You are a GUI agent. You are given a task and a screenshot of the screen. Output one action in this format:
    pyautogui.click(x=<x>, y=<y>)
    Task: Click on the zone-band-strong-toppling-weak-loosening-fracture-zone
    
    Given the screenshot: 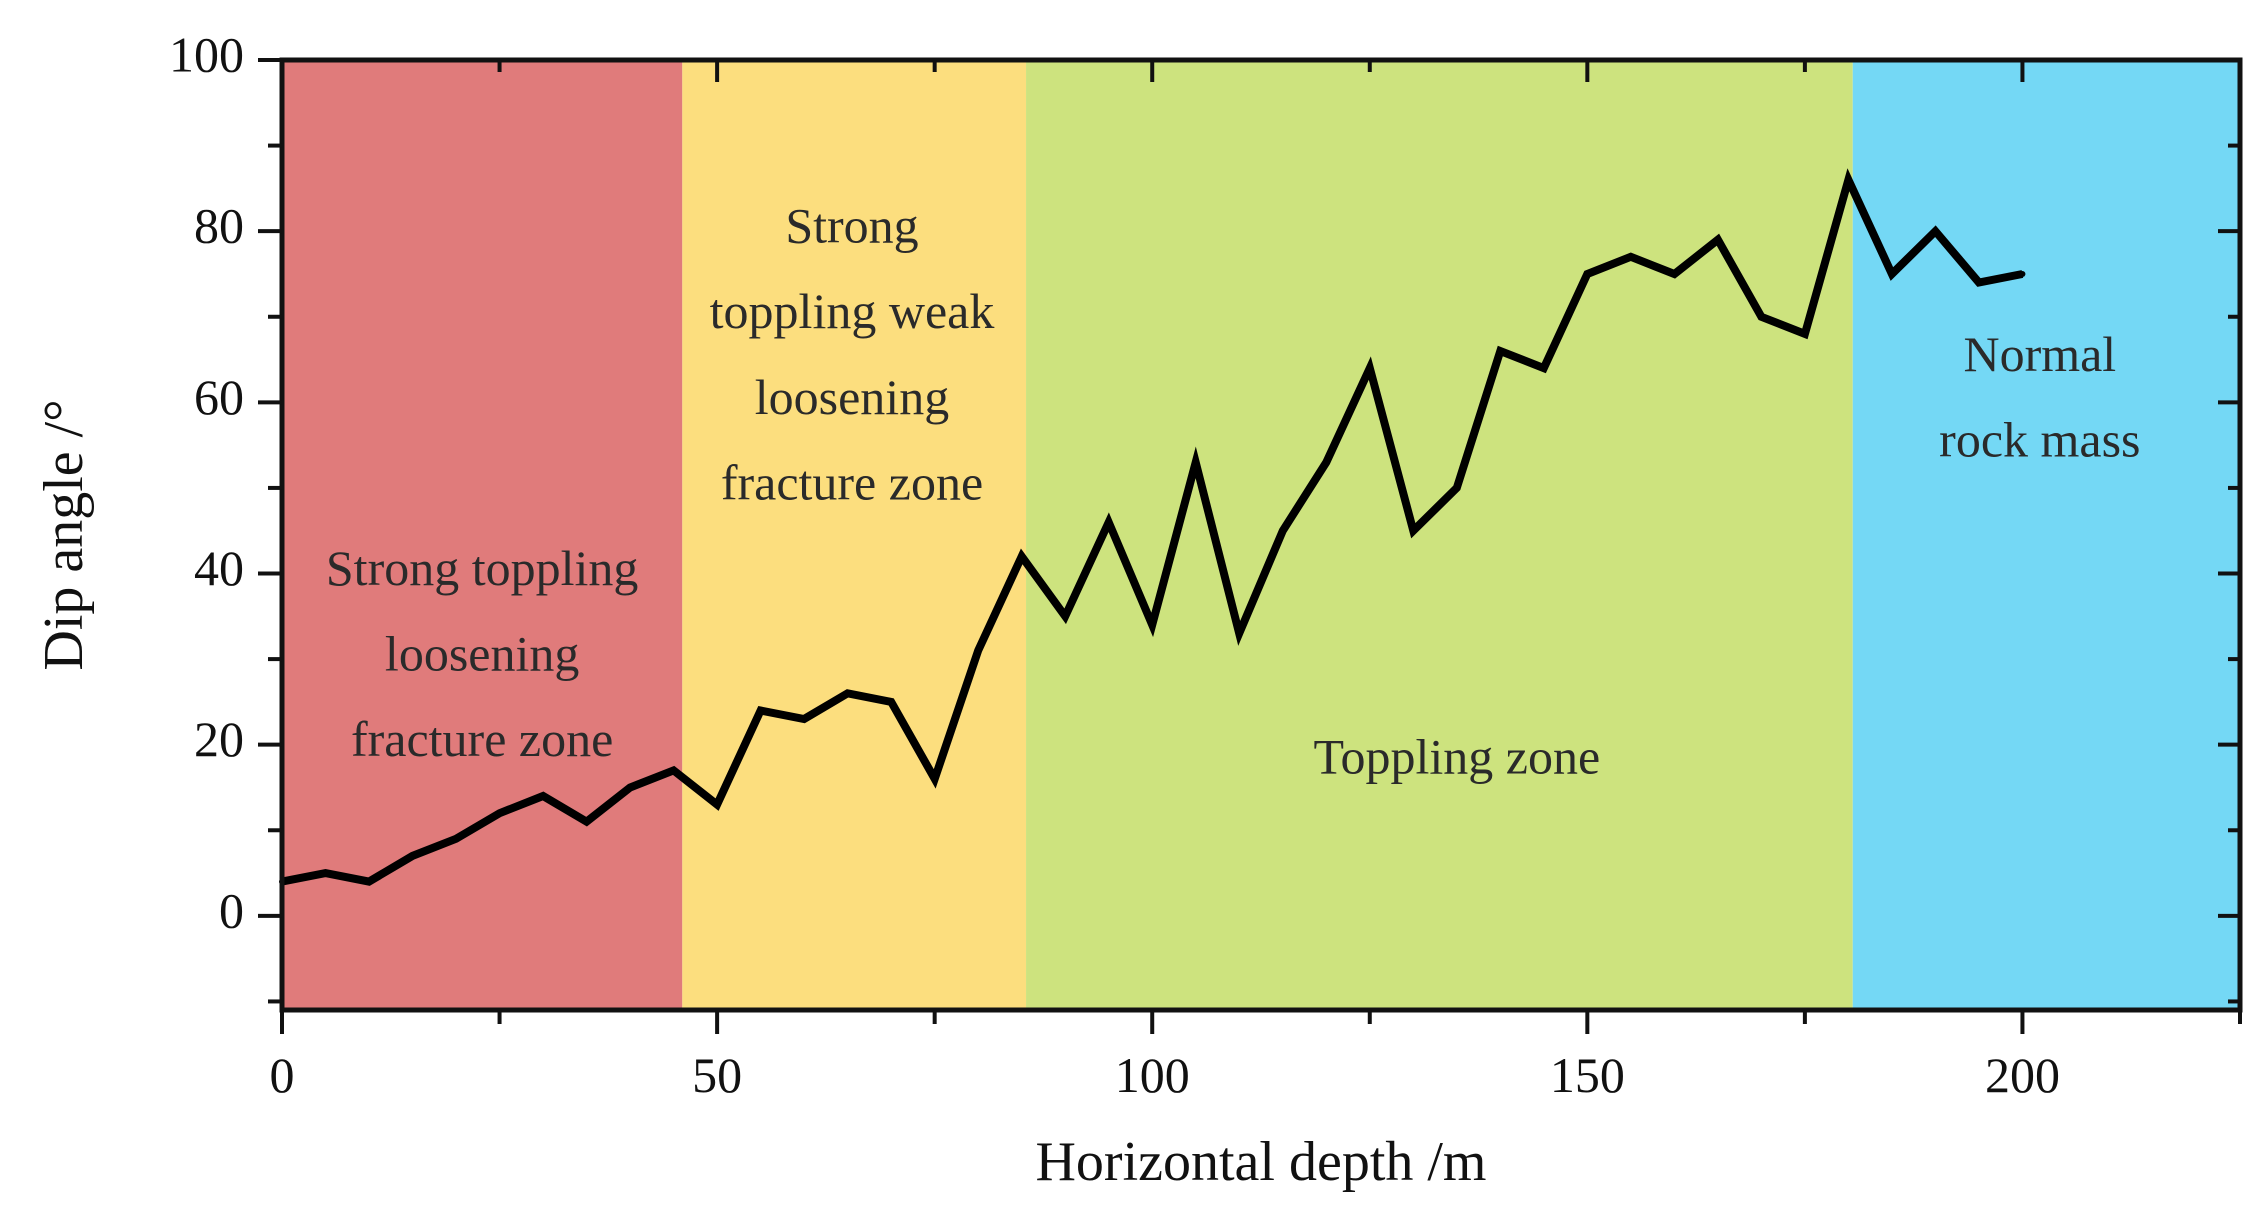 What is the action you would take?
    pyautogui.click(x=854, y=535)
    